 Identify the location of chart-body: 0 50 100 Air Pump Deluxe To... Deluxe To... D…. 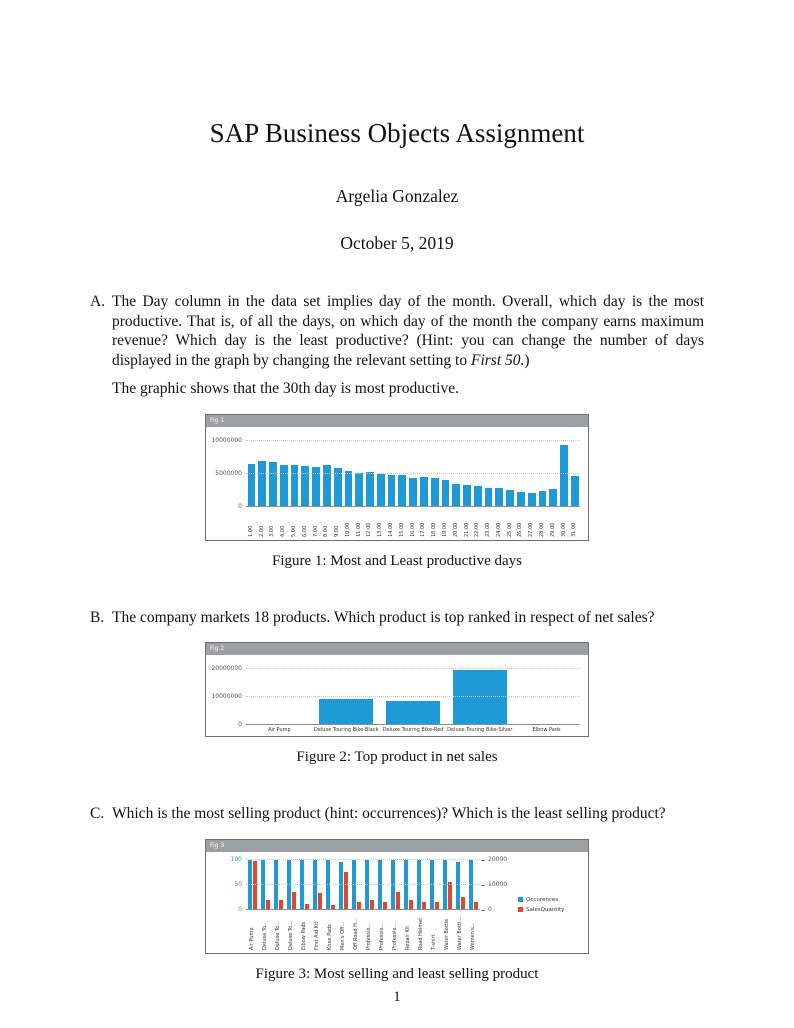
(397, 902).